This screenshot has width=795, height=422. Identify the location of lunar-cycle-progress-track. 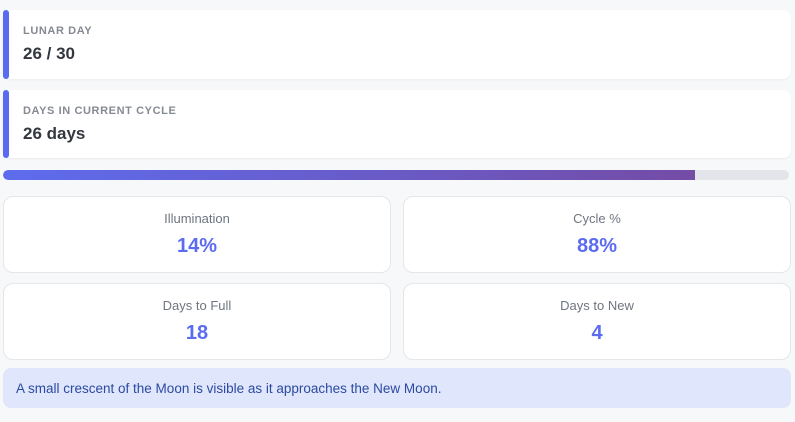
(396, 175).